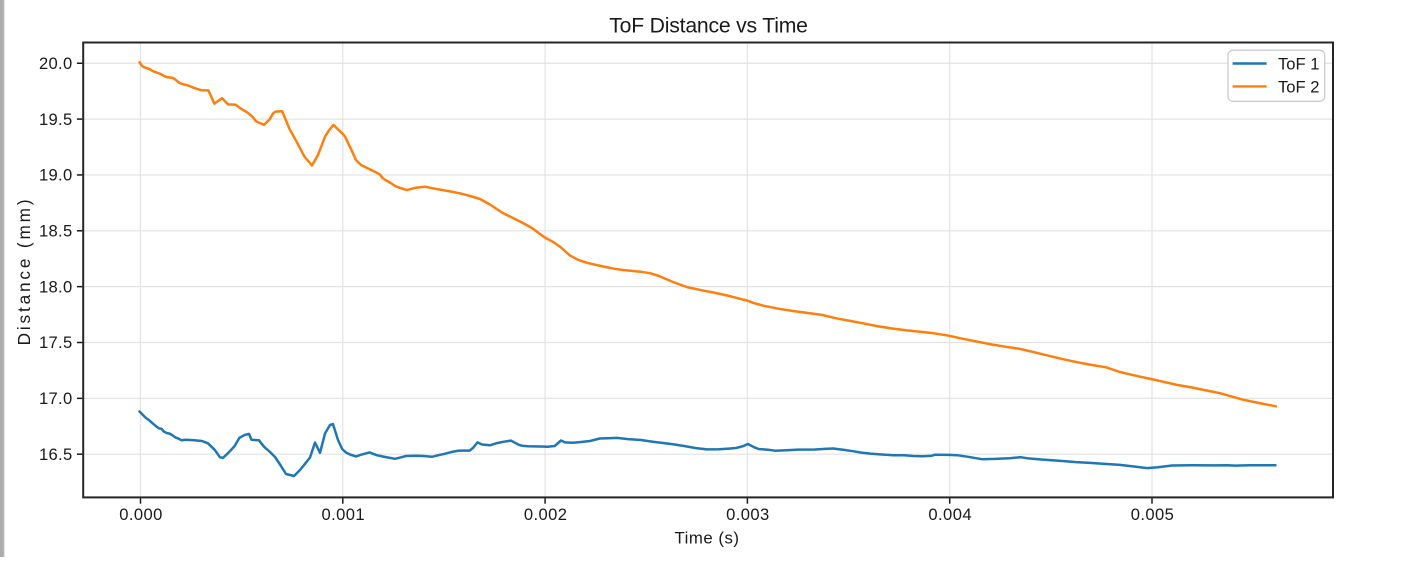 Image resolution: width=1403 pixels, height=562 pixels. I want to click on svg-text: 18.5, so click(56, 231).